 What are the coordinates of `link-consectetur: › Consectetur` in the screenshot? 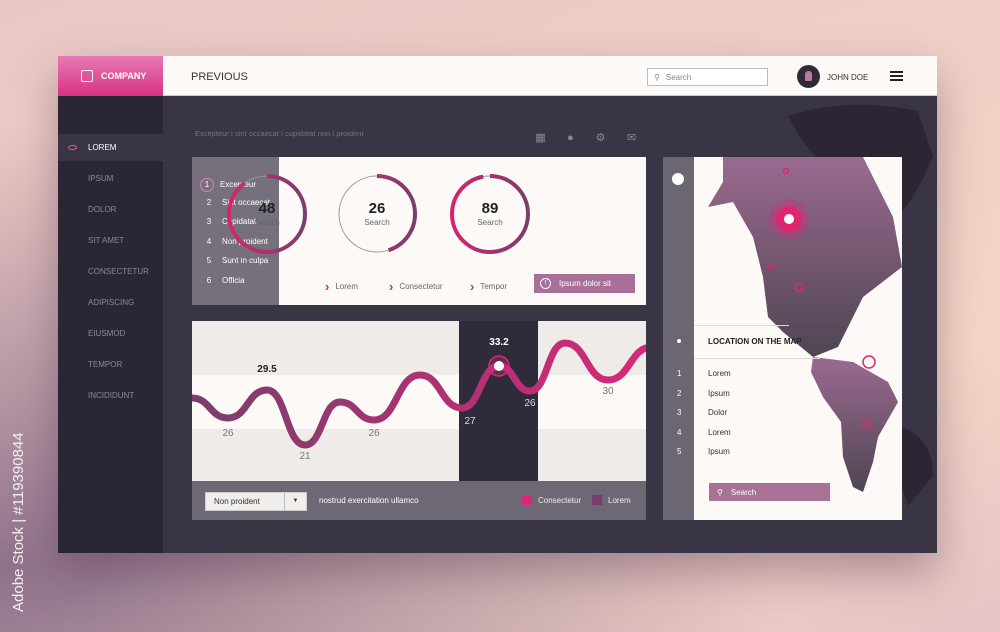 It's located at (415, 286).